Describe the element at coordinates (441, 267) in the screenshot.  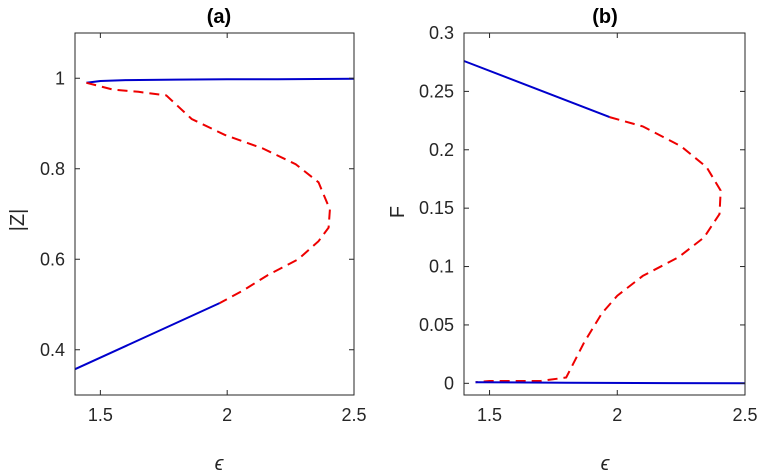
I see `y-tick-label: 0.1` at that location.